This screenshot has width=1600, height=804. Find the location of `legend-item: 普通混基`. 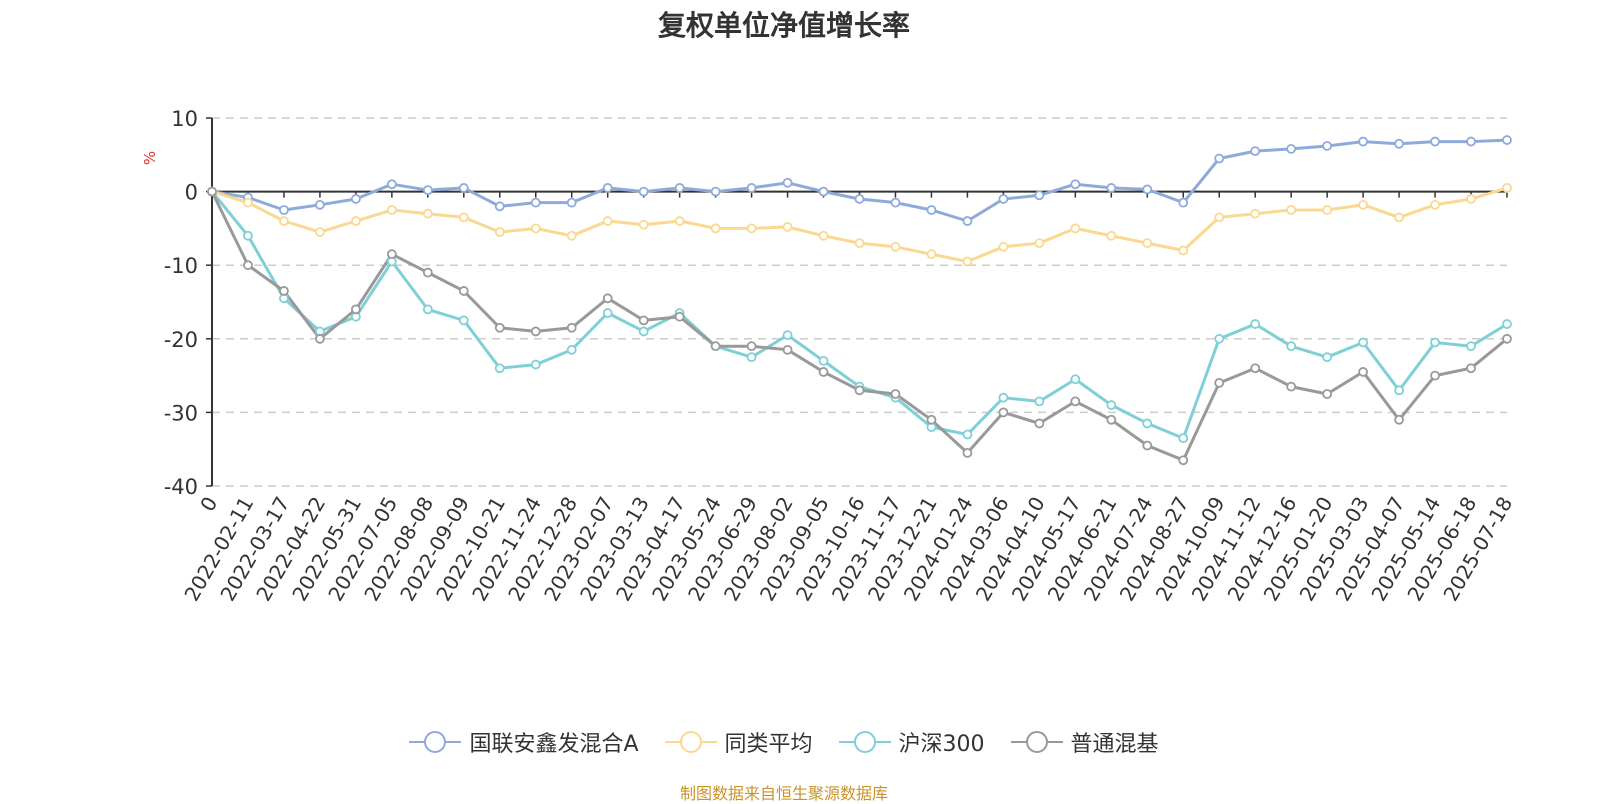

legend-item: 普通混基 is located at coordinates (1084, 742).